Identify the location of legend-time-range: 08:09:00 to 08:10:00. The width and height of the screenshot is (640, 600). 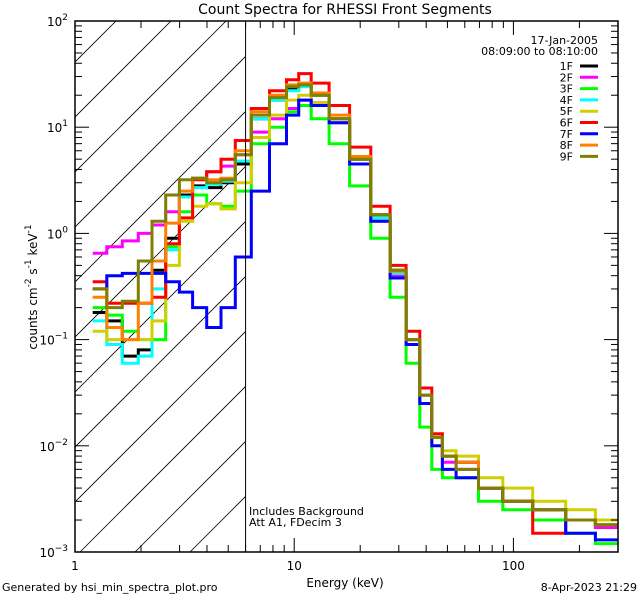
(539, 51).